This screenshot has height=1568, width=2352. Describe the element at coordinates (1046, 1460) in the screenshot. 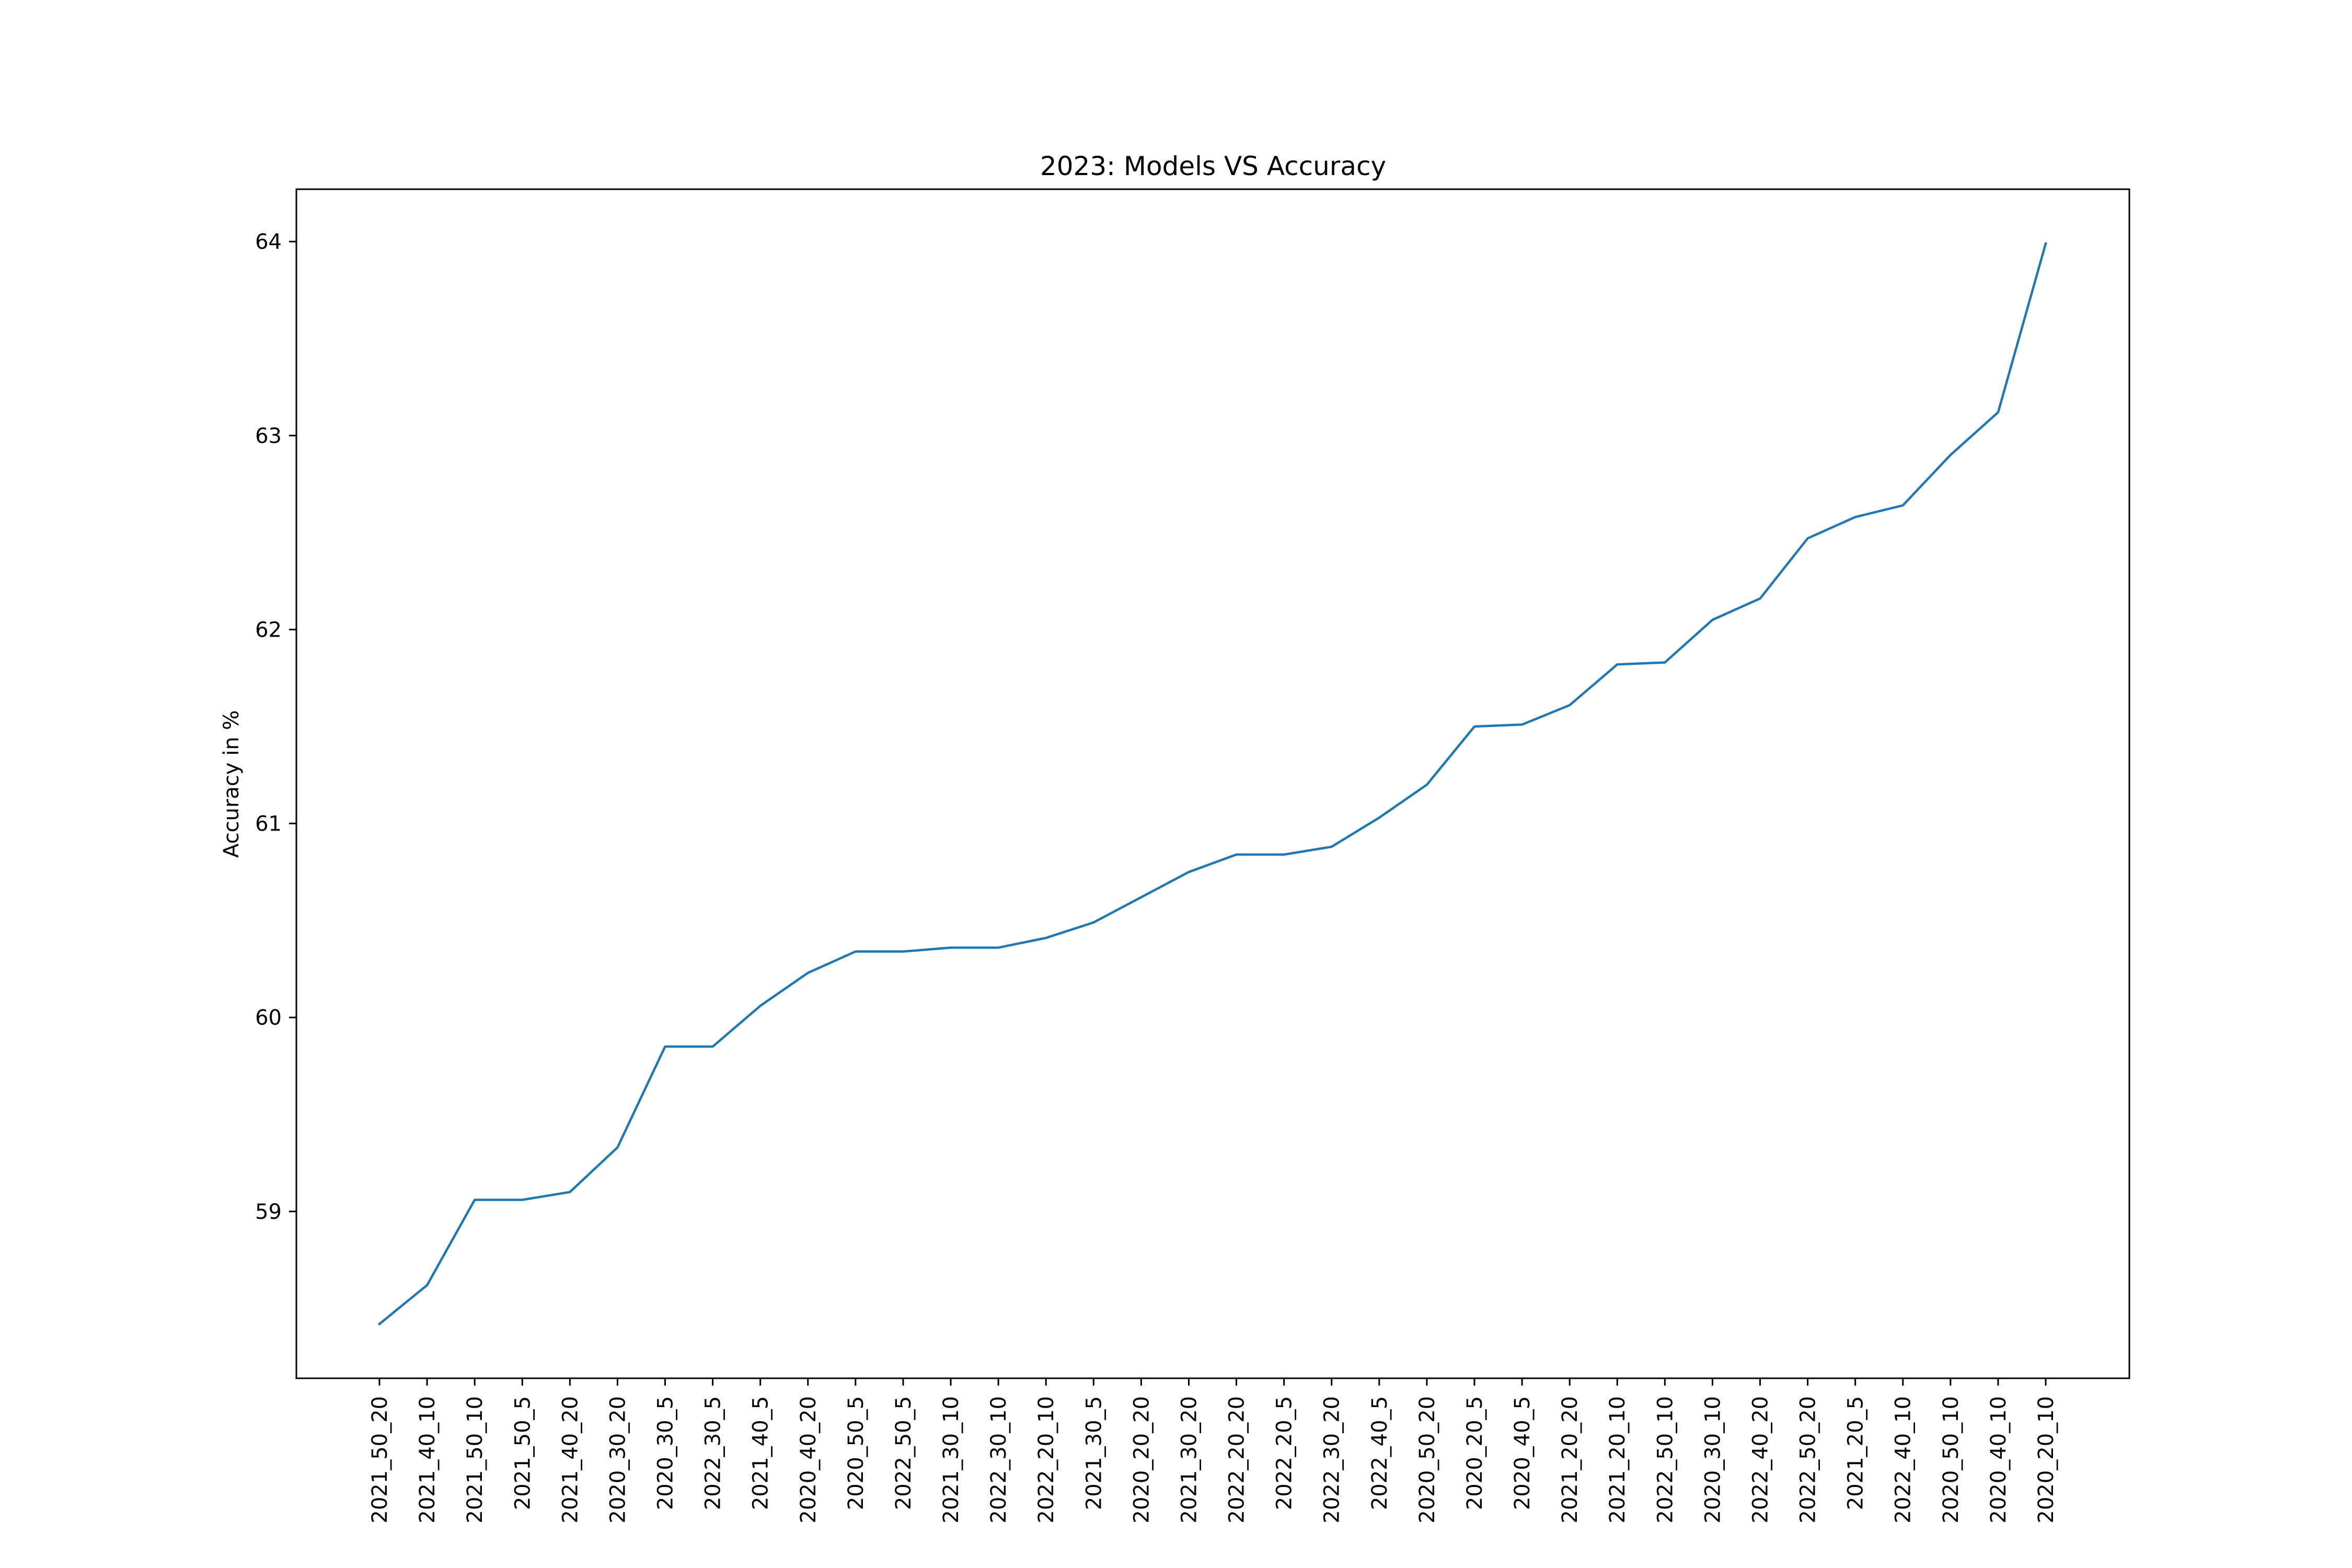

I see `x-tick-label: 2022_20_10` at that location.